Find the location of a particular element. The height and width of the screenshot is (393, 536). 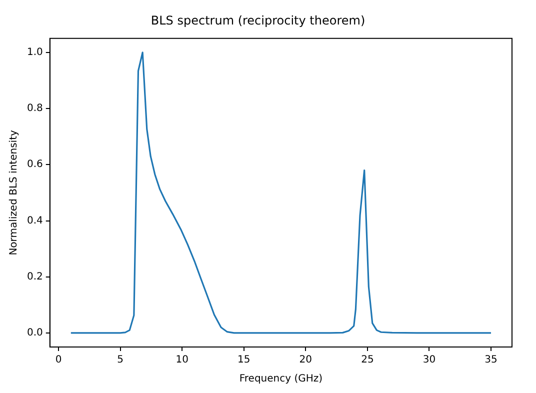

x-tick-label: 30 is located at coordinates (429, 360).